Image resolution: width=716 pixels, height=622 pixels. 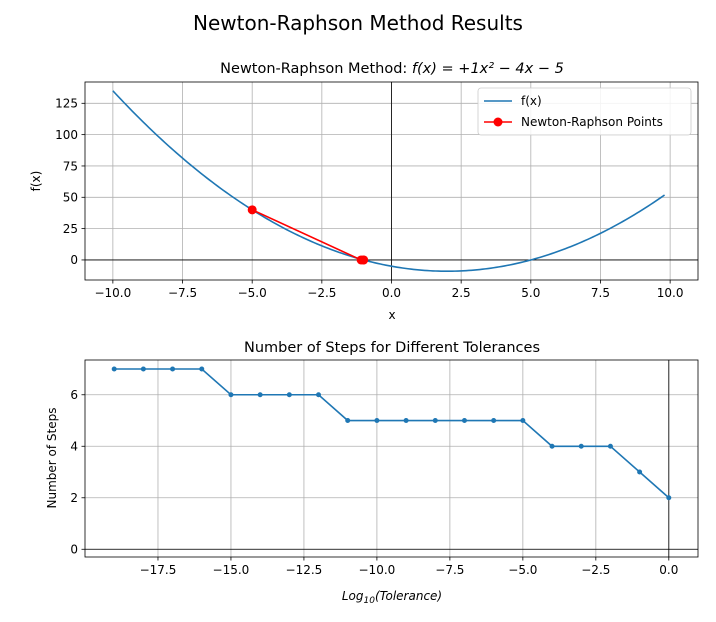 What do you see at coordinates (74, 447) in the screenshot?
I see `y-tick-label: 4` at bounding box center [74, 447].